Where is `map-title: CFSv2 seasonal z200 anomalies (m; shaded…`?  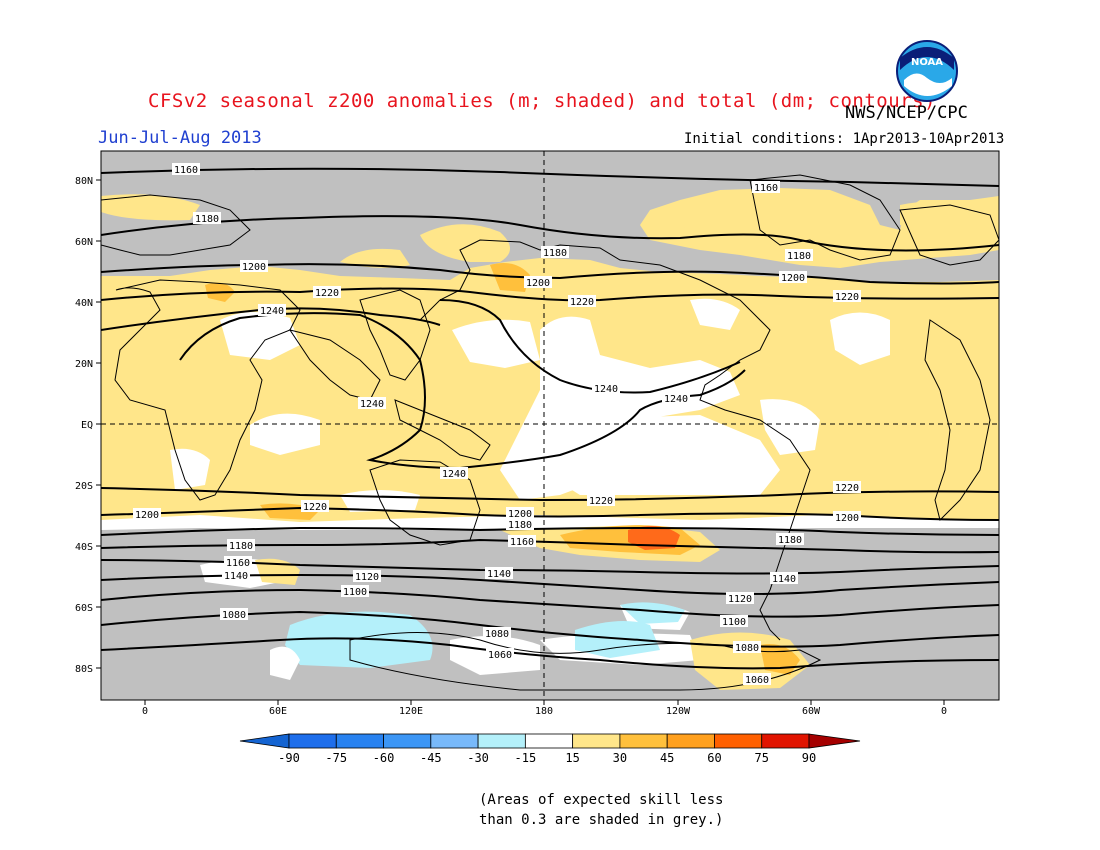 map-title: CFSv2 seasonal z200 anomalies (m; shaded… is located at coordinates (542, 101).